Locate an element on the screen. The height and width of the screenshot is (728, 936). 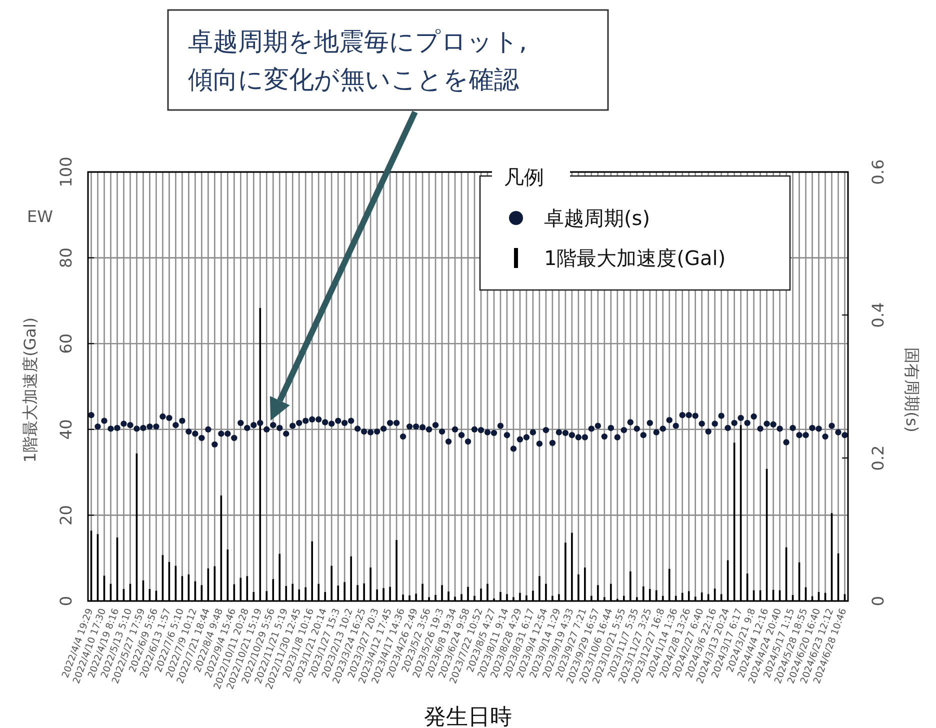
y2-tick-label: 0.2 is located at coordinates (878, 458).